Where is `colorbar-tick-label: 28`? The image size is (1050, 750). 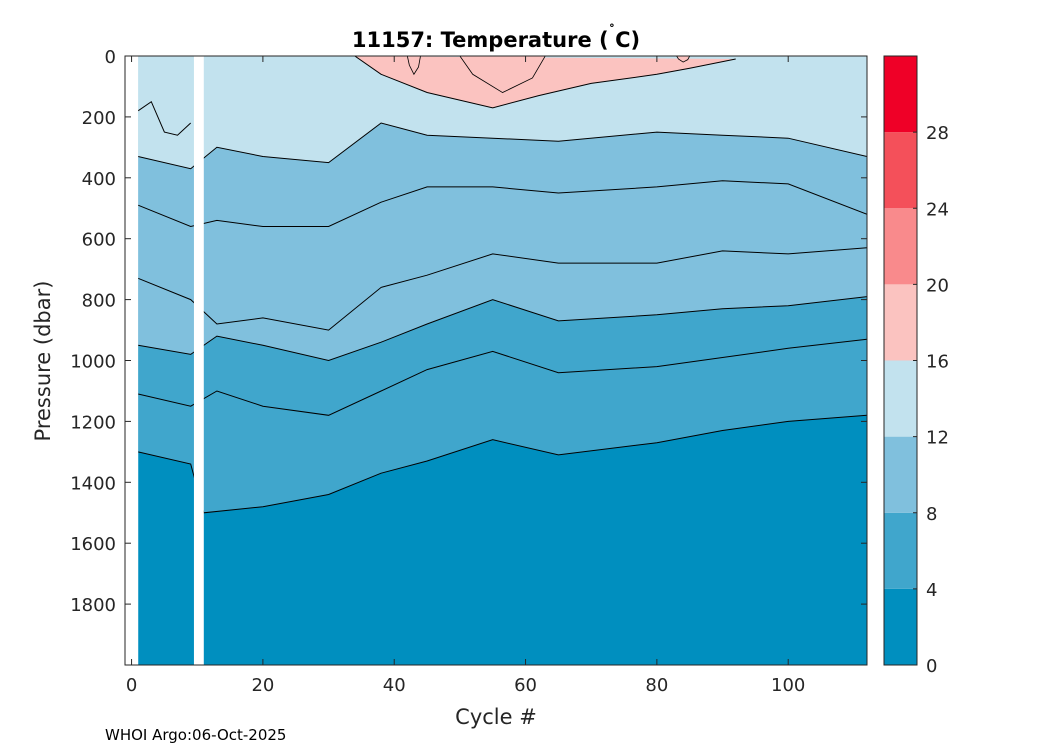 colorbar-tick-label: 28 is located at coordinates (937, 133).